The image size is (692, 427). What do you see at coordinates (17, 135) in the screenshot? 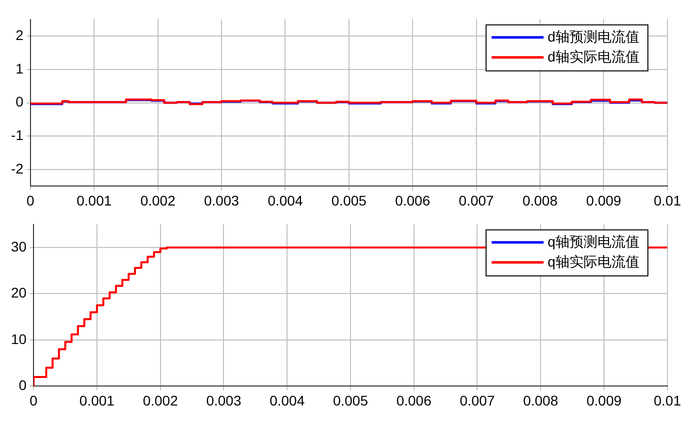
I see `y-tick-label: -1` at bounding box center [17, 135].